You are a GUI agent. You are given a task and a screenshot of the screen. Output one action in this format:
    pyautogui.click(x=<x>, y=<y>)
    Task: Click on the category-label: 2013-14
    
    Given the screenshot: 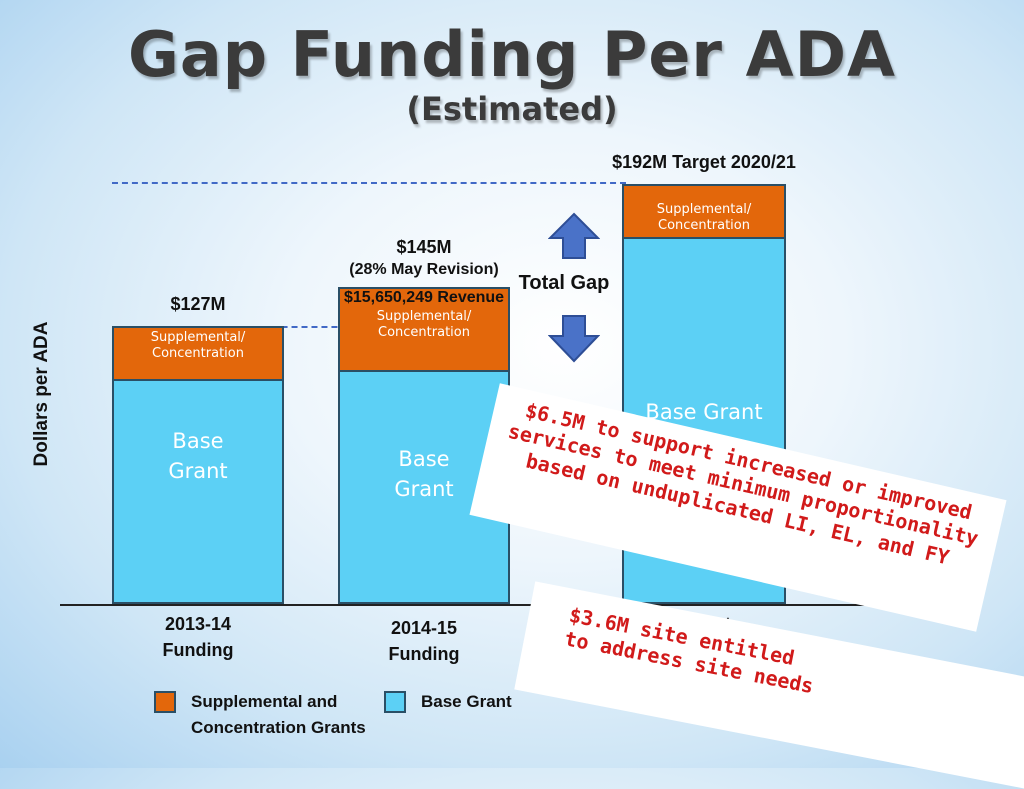 What is the action you would take?
    pyautogui.click(x=198, y=624)
    